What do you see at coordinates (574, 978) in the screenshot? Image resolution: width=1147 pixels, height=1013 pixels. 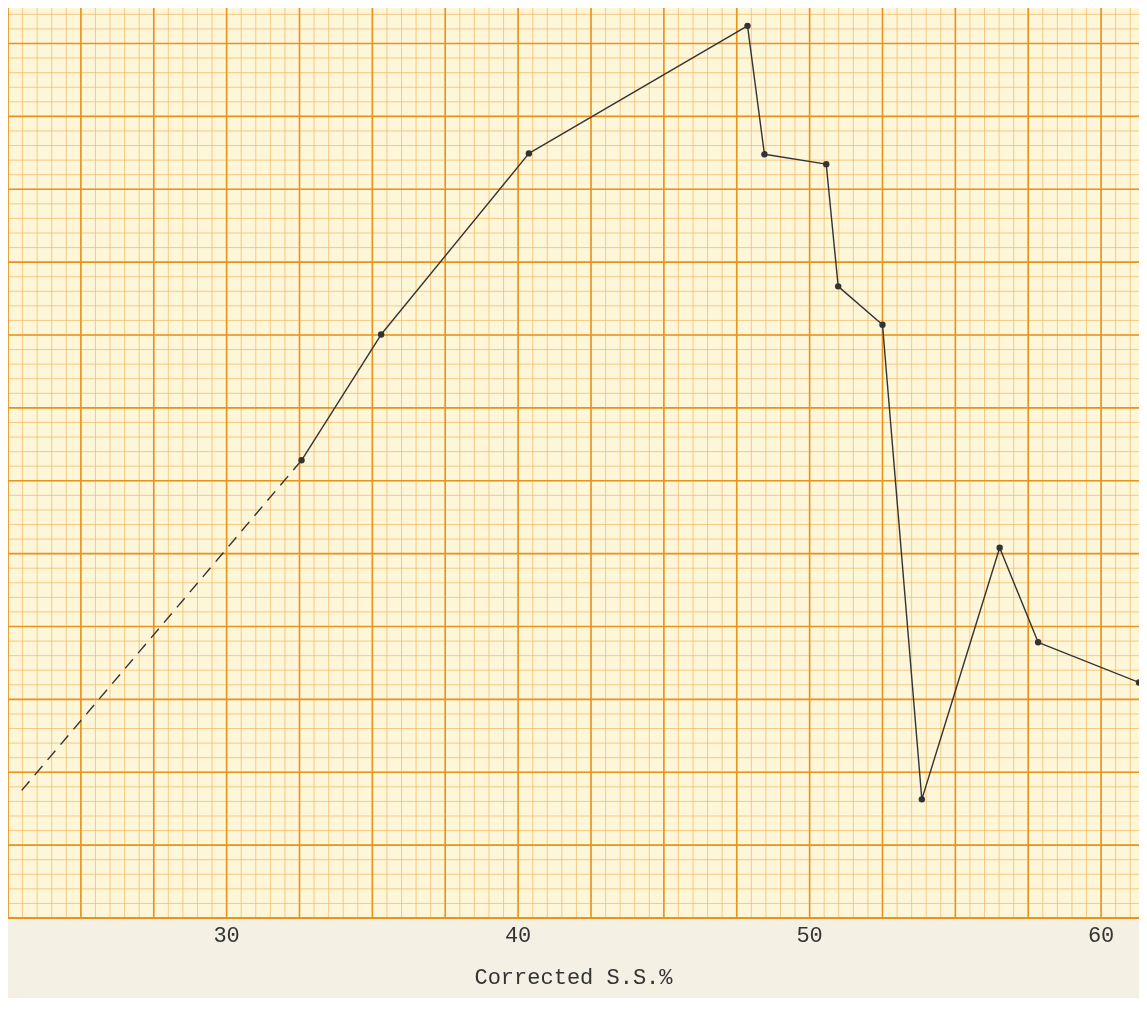 I see `x-axis-title: Corrected S.S.%` at bounding box center [574, 978].